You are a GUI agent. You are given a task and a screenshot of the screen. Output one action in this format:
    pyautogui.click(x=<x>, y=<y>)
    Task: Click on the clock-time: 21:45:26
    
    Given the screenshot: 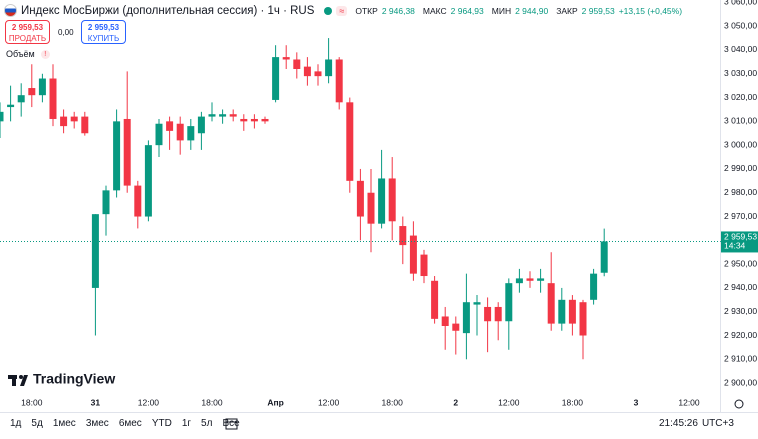 What is the action you would take?
    pyautogui.click(x=678, y=423)
    